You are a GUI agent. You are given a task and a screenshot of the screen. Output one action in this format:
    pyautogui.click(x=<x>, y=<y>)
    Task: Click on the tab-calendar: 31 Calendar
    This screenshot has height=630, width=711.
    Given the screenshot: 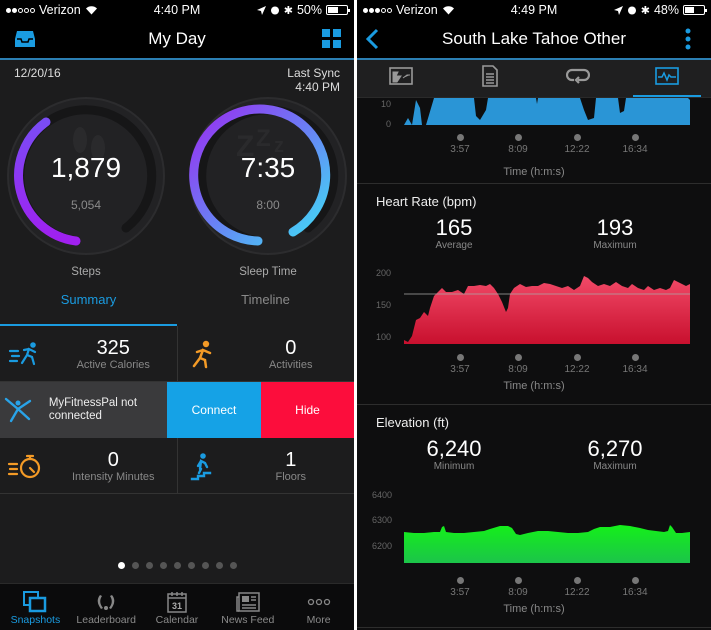 What is the action you would take?
    pyautogui.click(x=177, y=607)
    